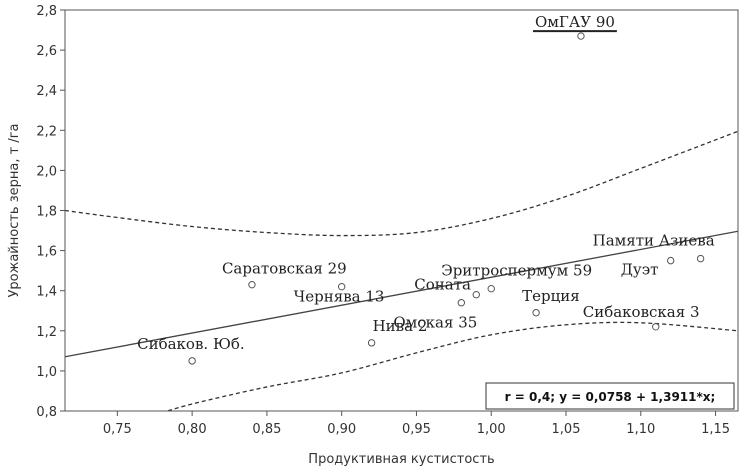  I want to click on y-tick-label: 2,4, so click(46, 91).